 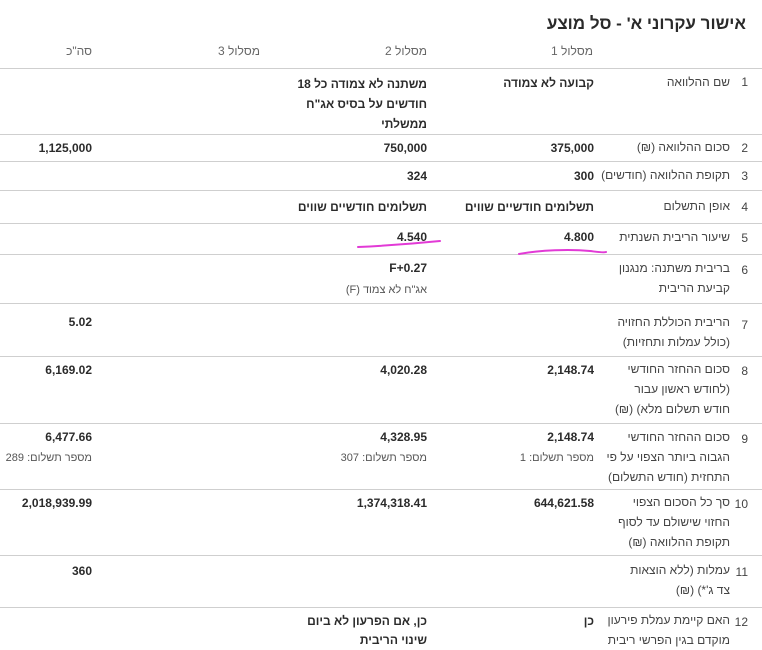 I want to click on row-label: בריבית משתנה: מנגנון קביעת הריבית, so click(x=674, y=278).